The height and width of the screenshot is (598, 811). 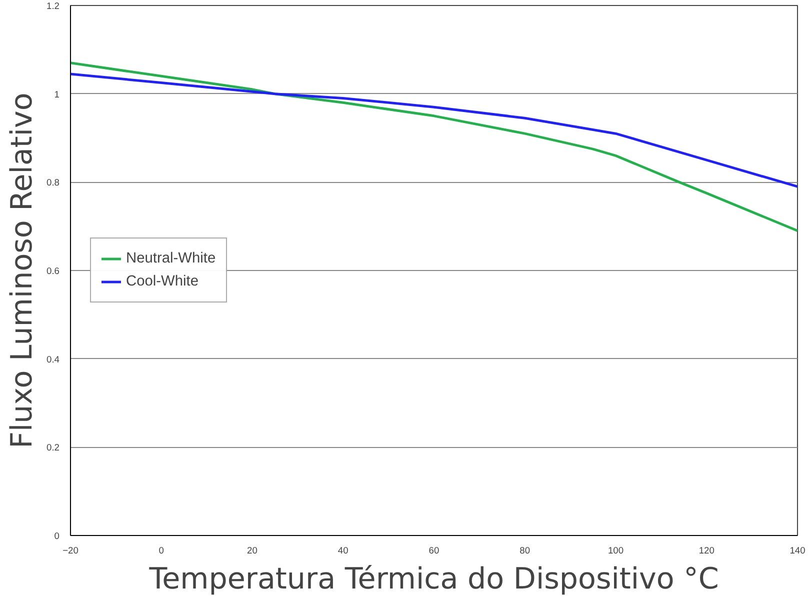 I want to click on x-tick-label: 140, so click(x=798, y=551).